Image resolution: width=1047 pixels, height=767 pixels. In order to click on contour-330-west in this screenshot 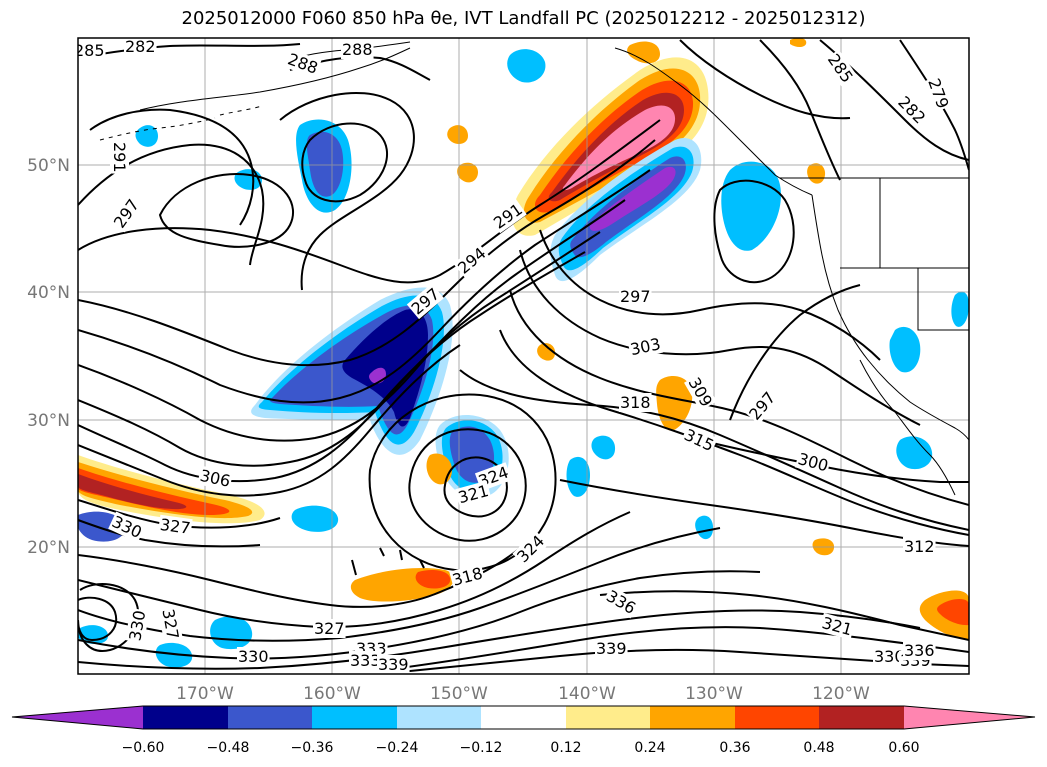, I will do `click(169, 533)`.